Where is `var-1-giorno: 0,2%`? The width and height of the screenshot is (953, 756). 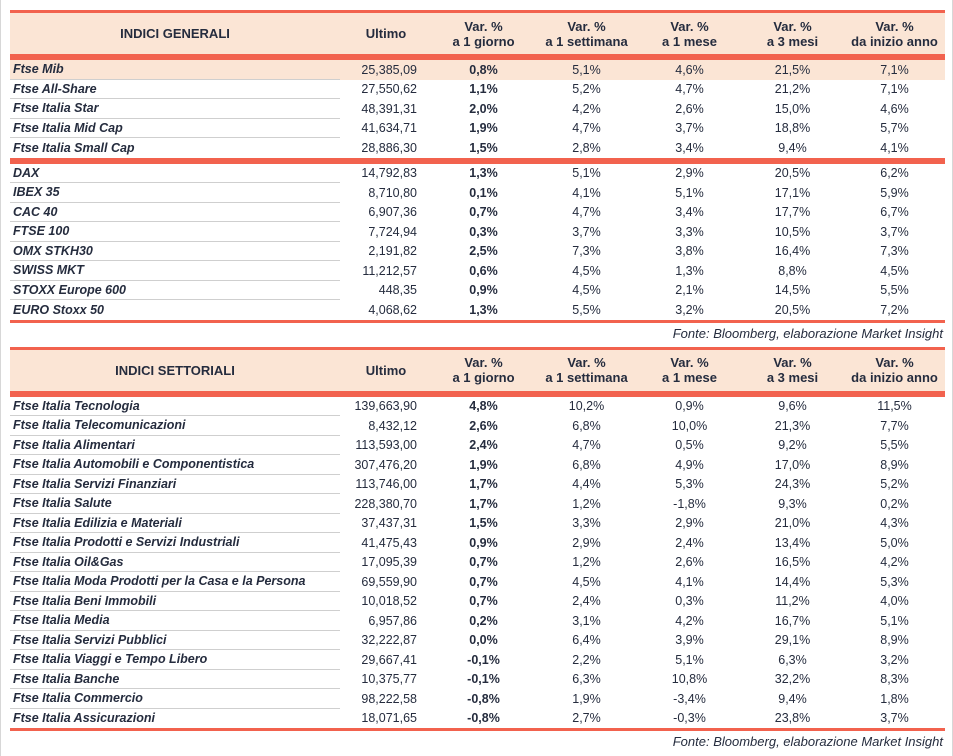 var-1-giorno: 0,2% is located at coordinates (483, 620).